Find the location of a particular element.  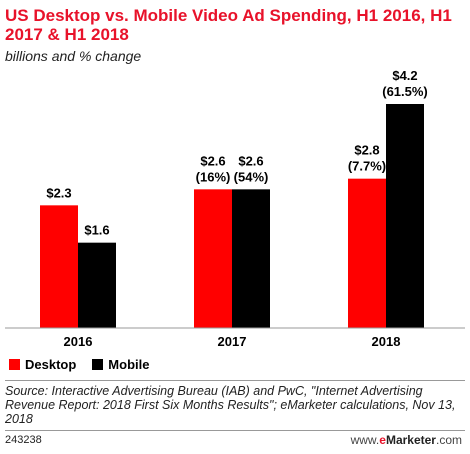

legend-item-desktop: Desktop is located at coordinates (42, 364).